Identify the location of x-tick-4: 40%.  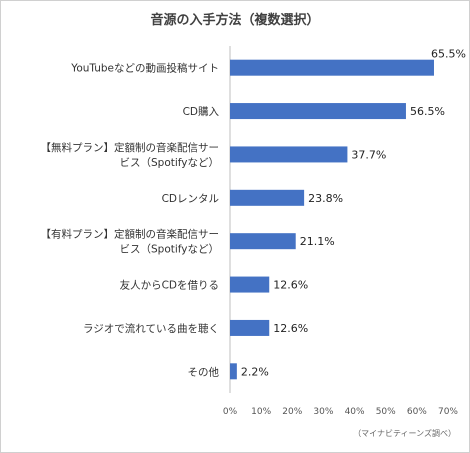
(355, 412).